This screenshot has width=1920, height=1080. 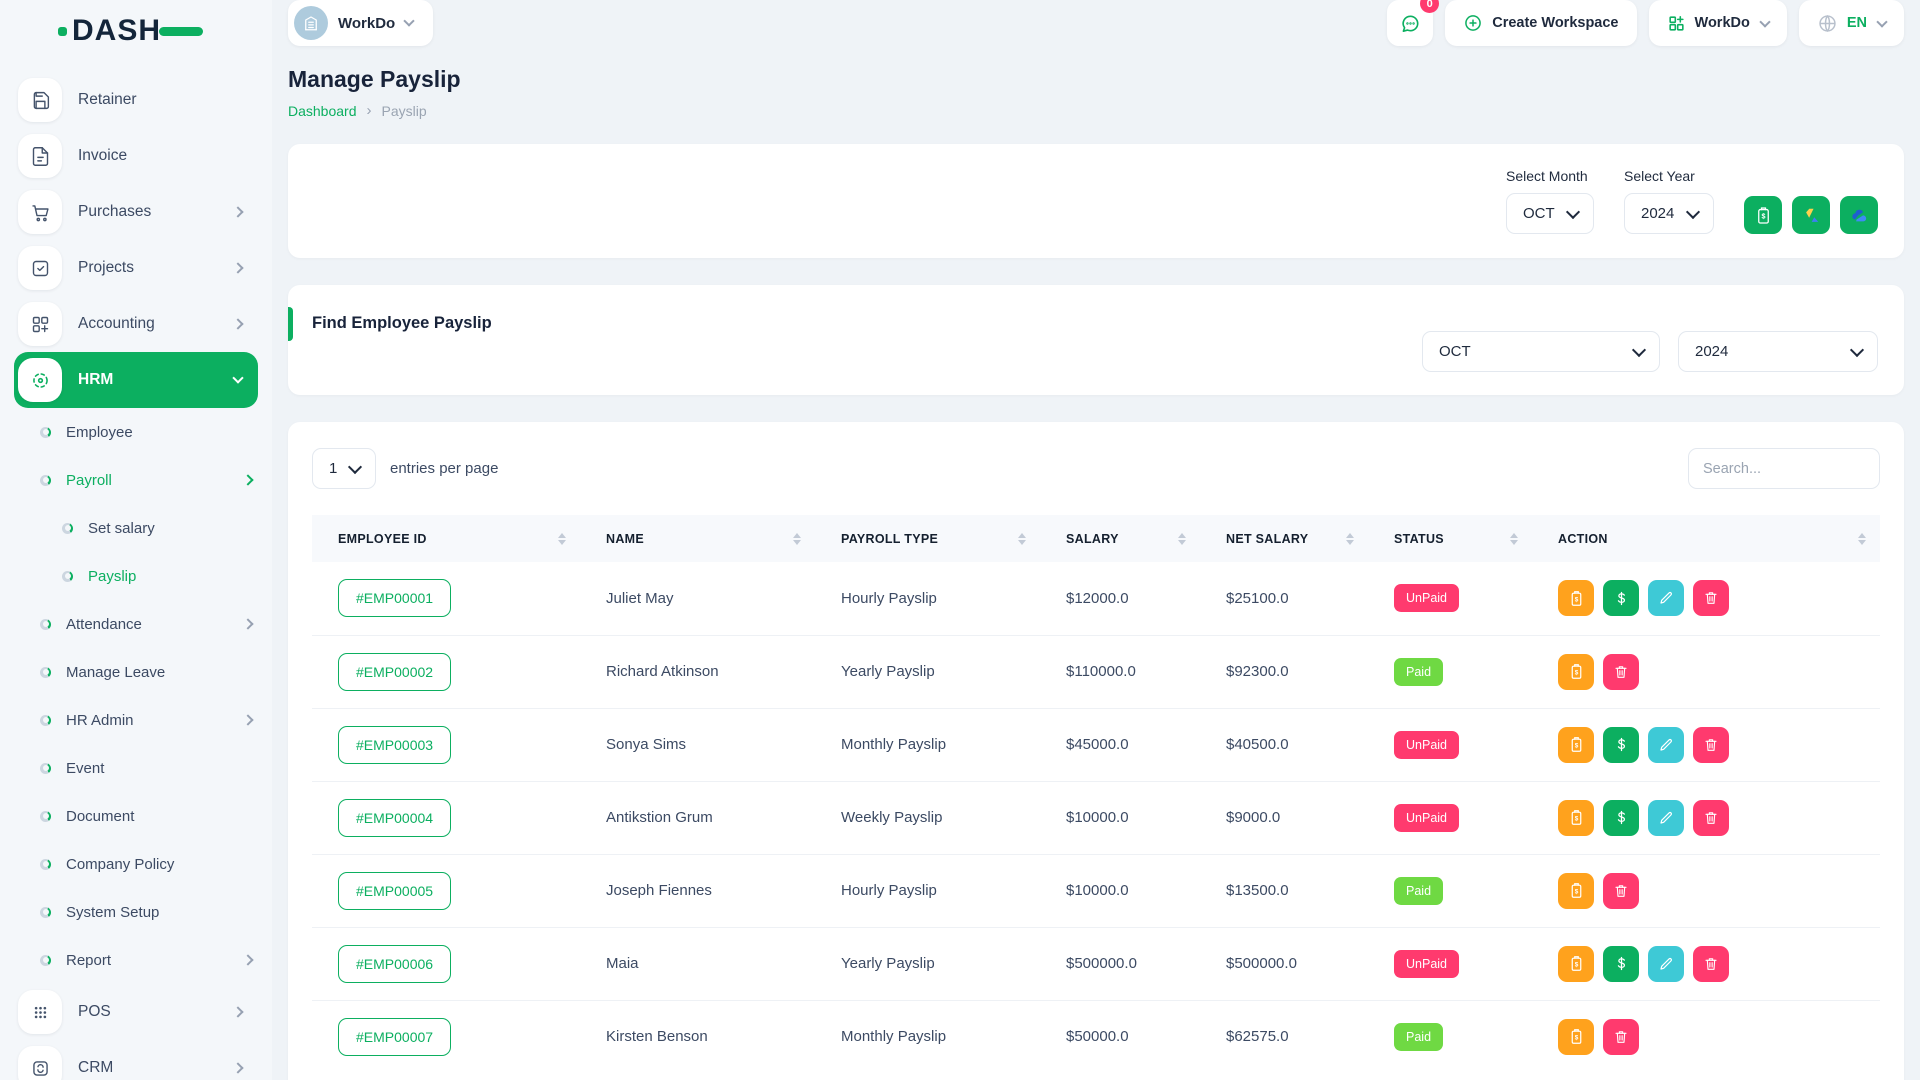 I want to click on sidebar-item-pos: POS, so click(x=136, y=1012).